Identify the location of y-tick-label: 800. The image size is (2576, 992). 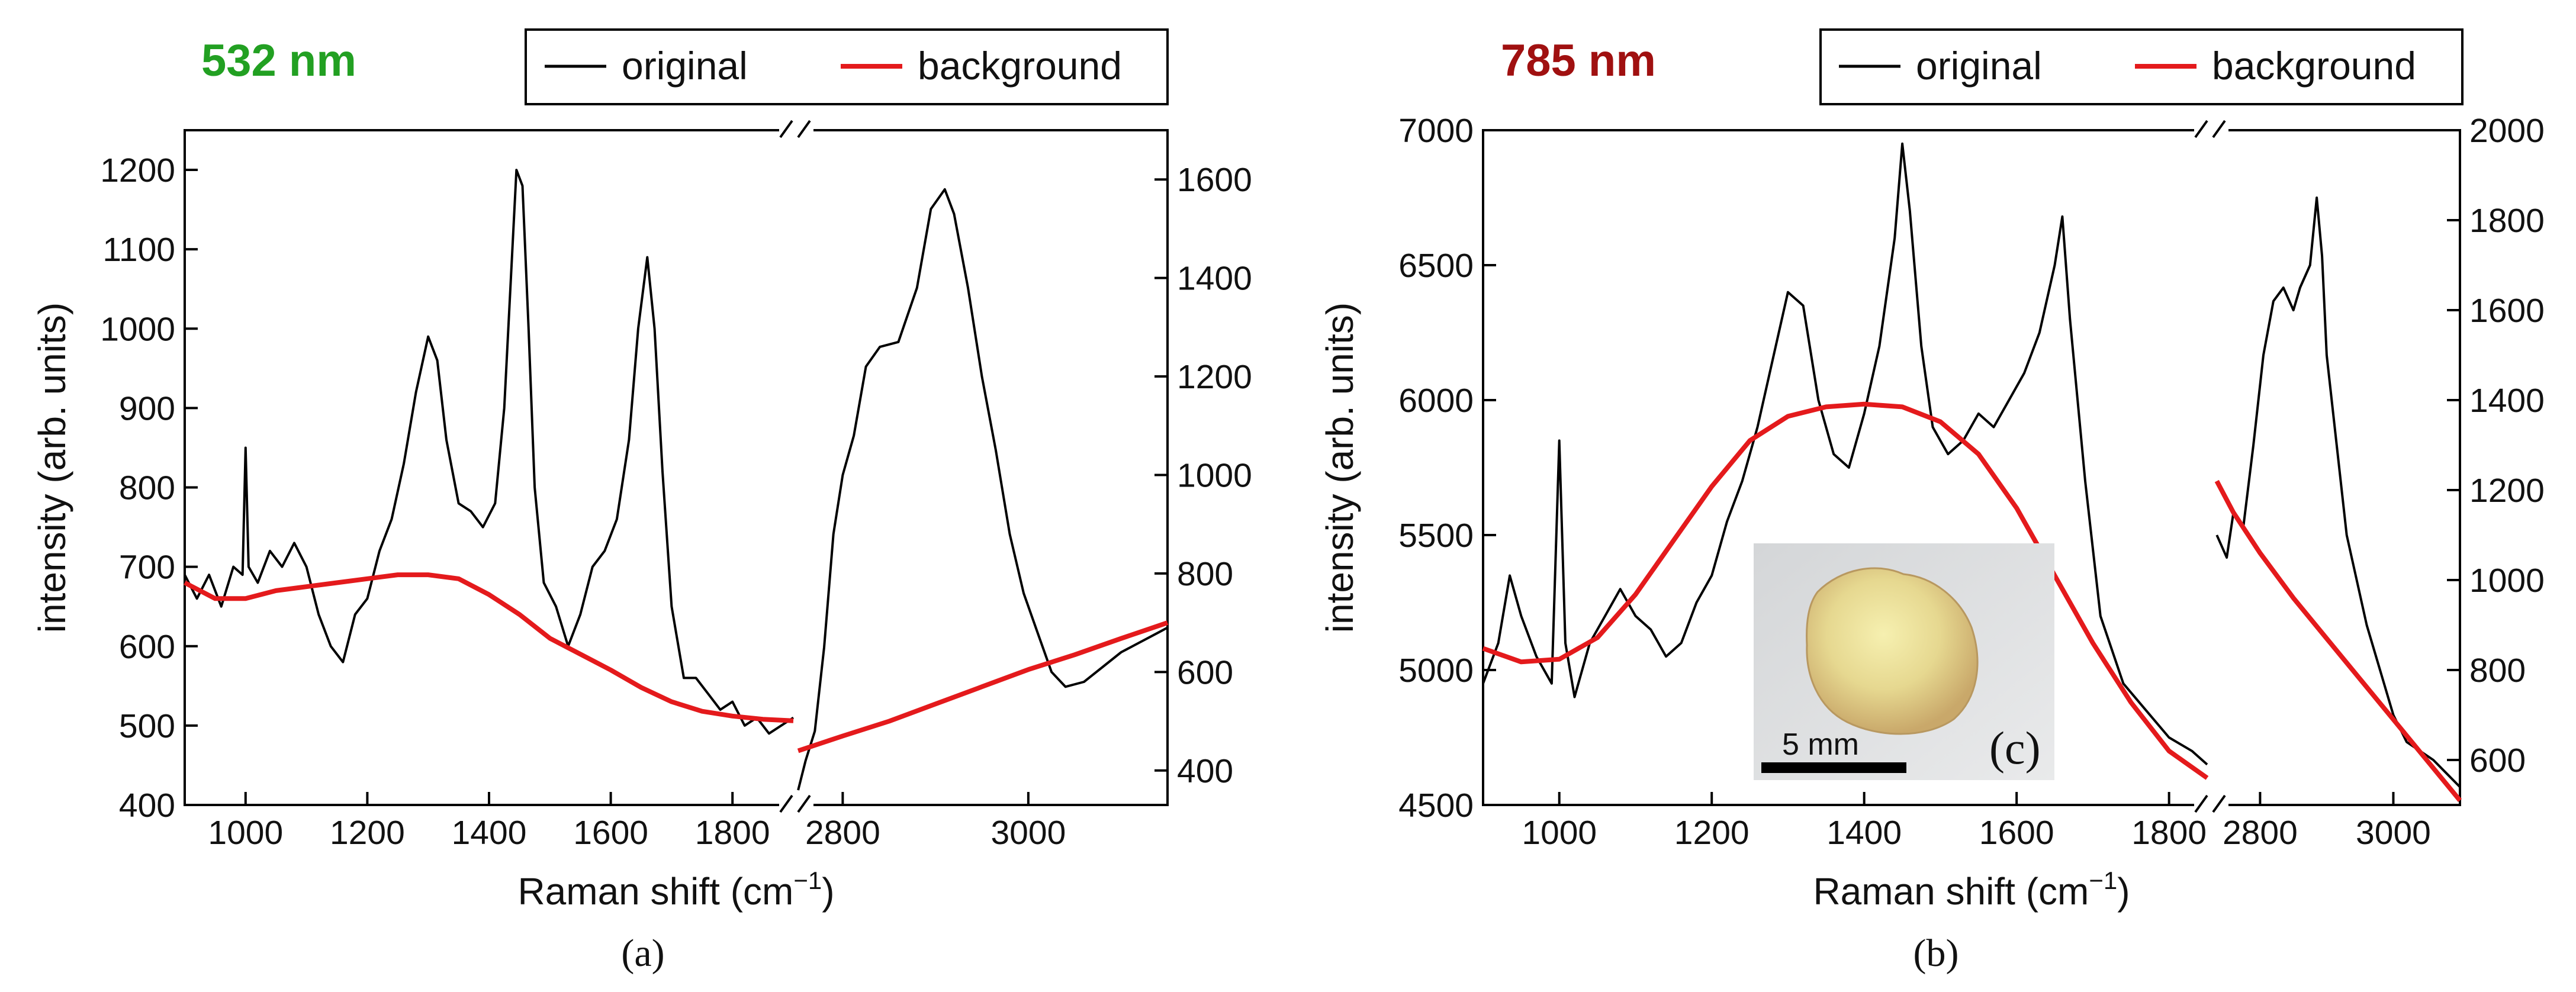
(147, 488).